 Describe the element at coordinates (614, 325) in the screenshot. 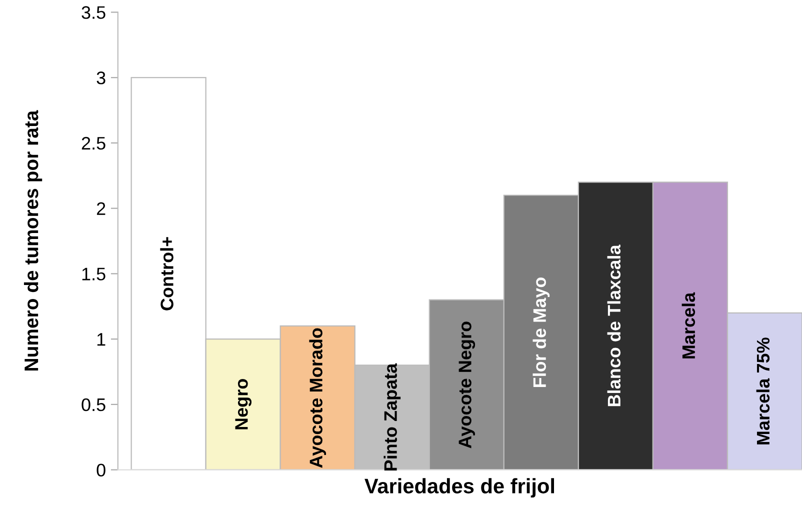

I see `x-tick-label: Blanco de Tlaxcala` at that location.